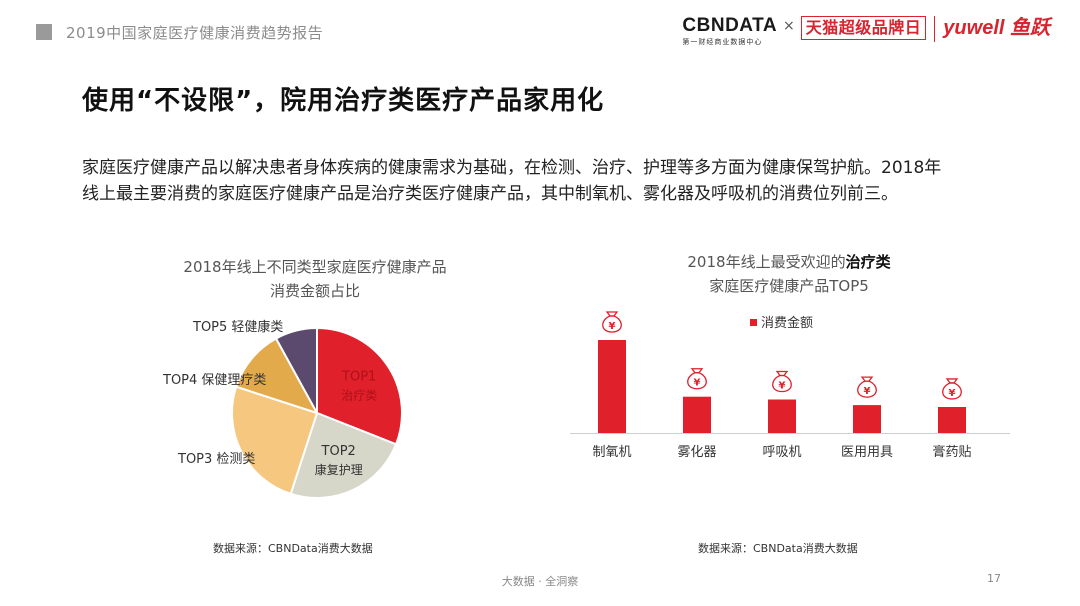 The height and width of the screenshot is (606, 1080). I want to click on bar-legend-swatch, so click(753, 322).